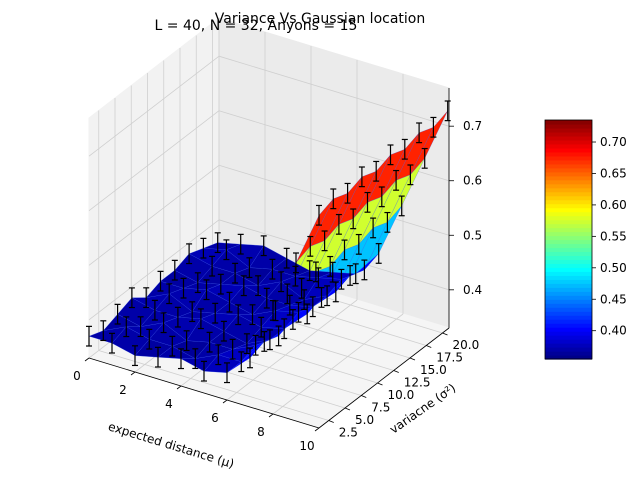 The width and height of the screenshot is (640, 480). Describe the element at coordinates (169, 404) in the screenshot. I see `x-tick-label: 4` at that location.